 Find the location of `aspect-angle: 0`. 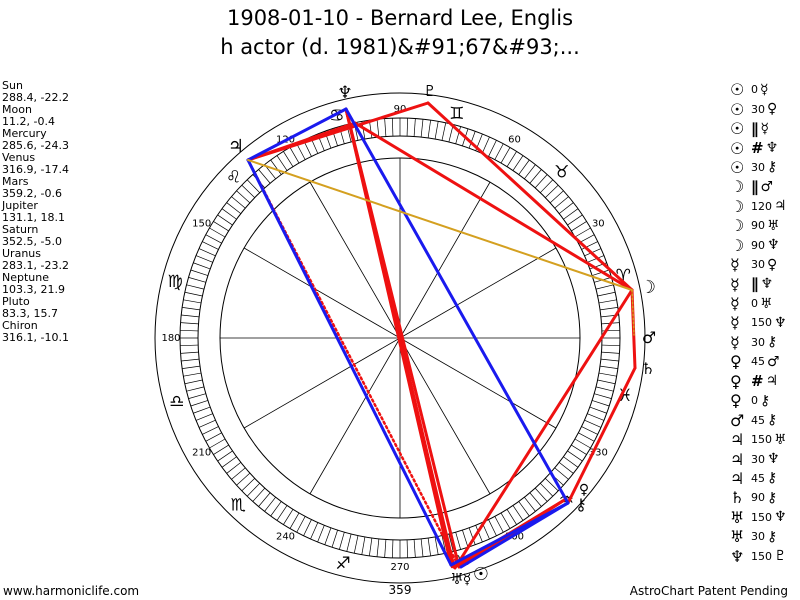

aspect-angle: 0 is located at coordinates (754, 401).